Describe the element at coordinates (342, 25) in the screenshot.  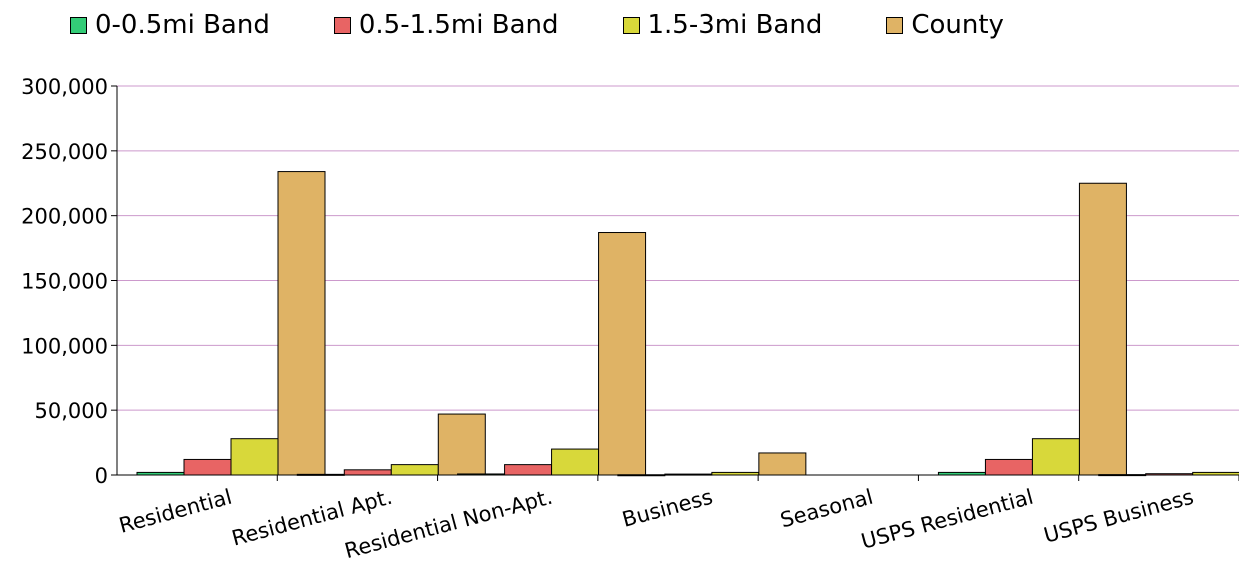
I see `legend-swatch-0.5-1.5mi-band` at that location.